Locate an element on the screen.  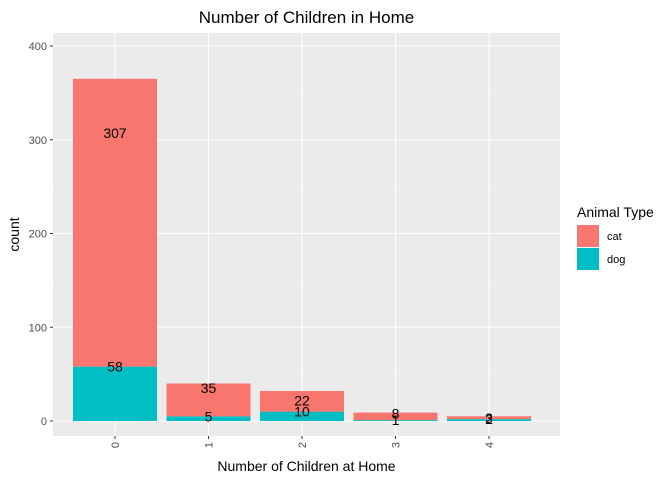
legend-title: Animal Type is located at coordinates (615, 212).